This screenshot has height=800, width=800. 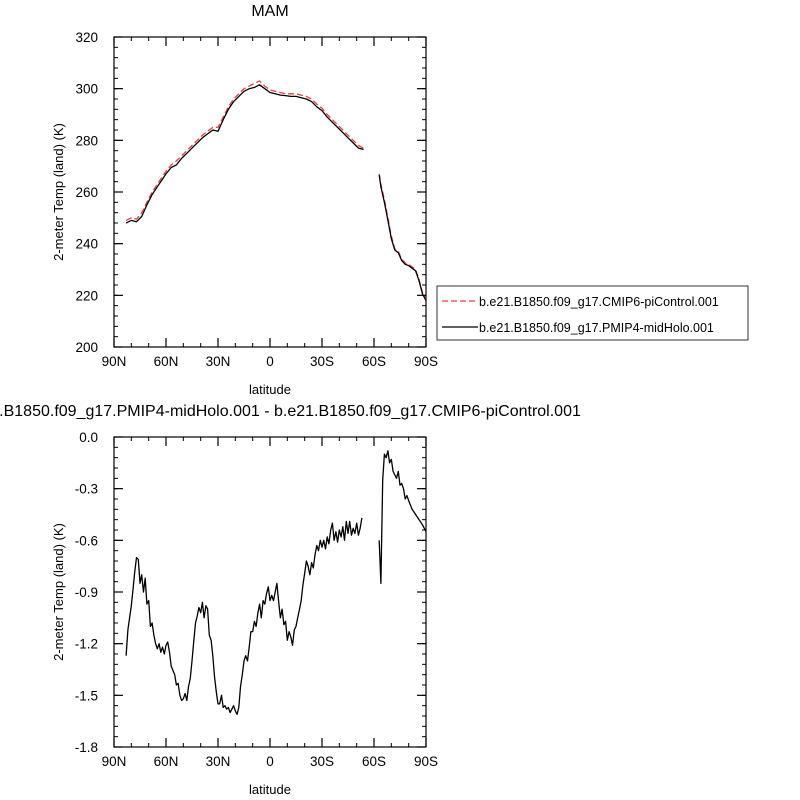 I want to click on y-tick-label: 320, so click(x=86, y=37).